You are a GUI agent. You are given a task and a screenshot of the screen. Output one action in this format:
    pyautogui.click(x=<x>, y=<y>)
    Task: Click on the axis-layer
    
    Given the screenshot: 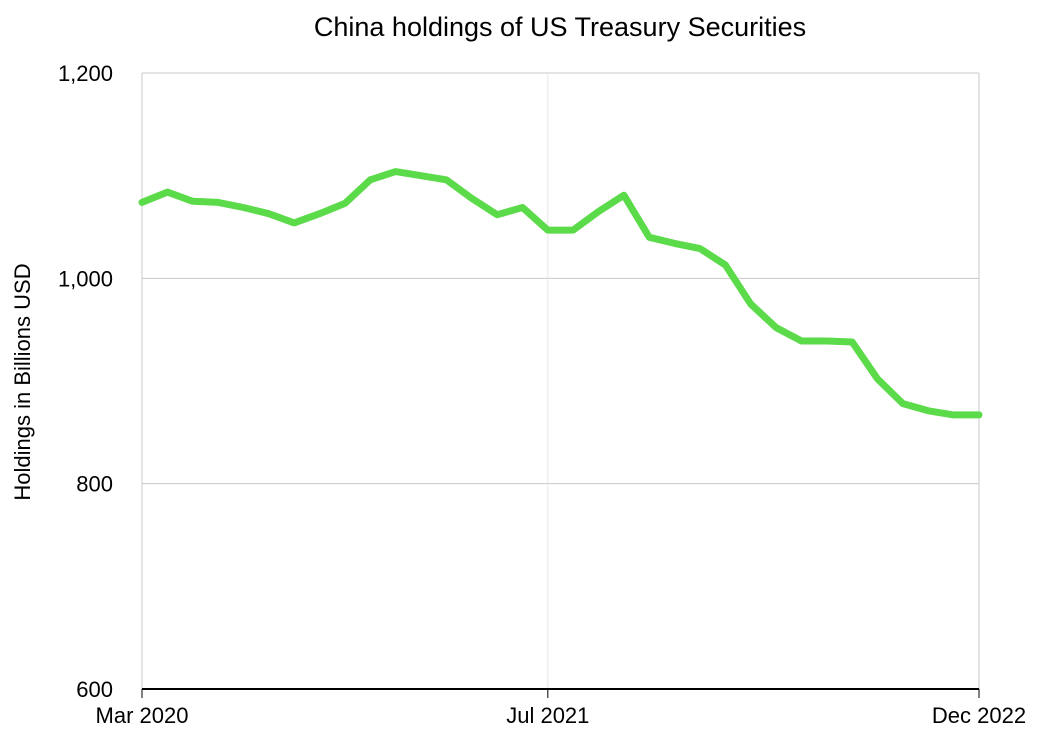 What is the action you would take?
    pyautogui.click(x=560, y=693)
    